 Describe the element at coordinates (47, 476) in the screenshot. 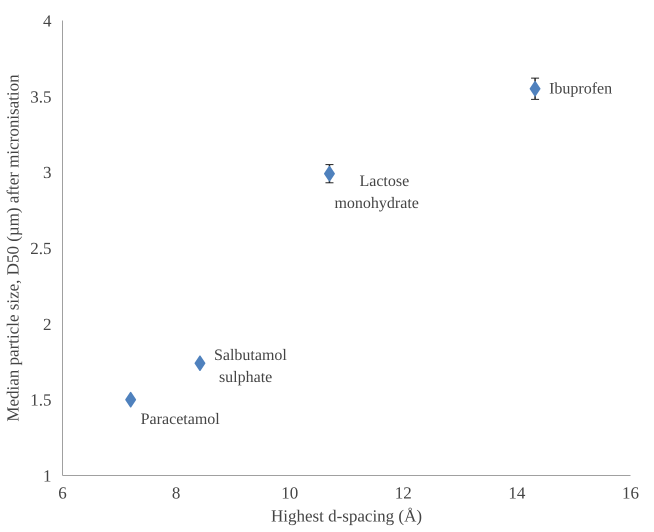

I see `y-tick-label: 1` at that location.